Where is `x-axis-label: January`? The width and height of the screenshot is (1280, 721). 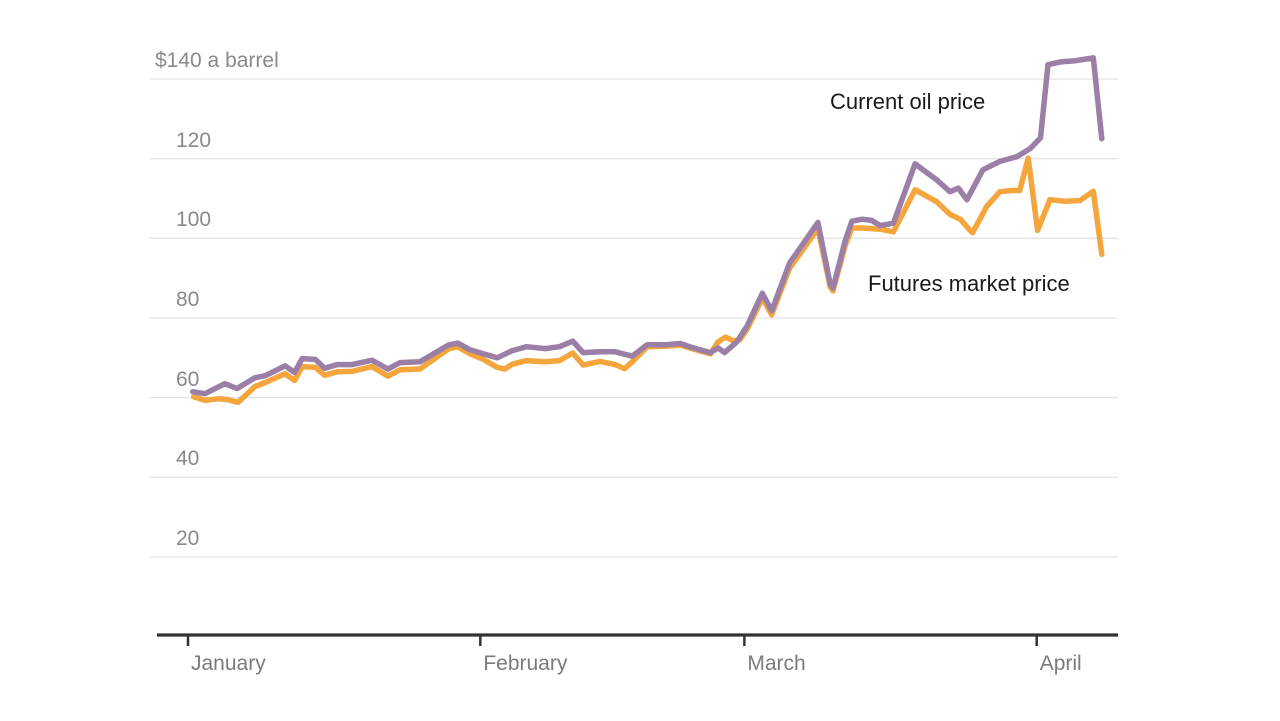
x-axis-label: January is located at coordinates (228, 663).